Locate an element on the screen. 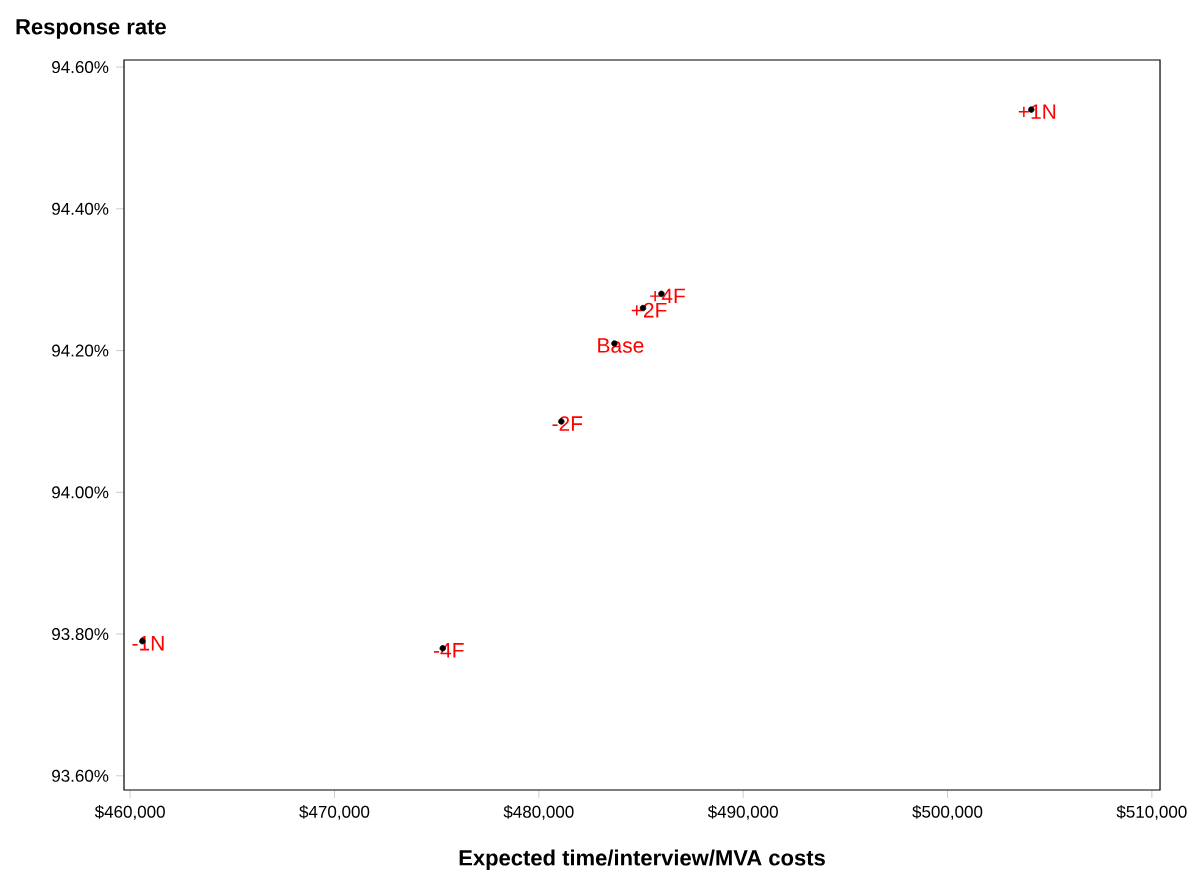  x-tick-label: $470,000 is located at coordinates (334, 812).